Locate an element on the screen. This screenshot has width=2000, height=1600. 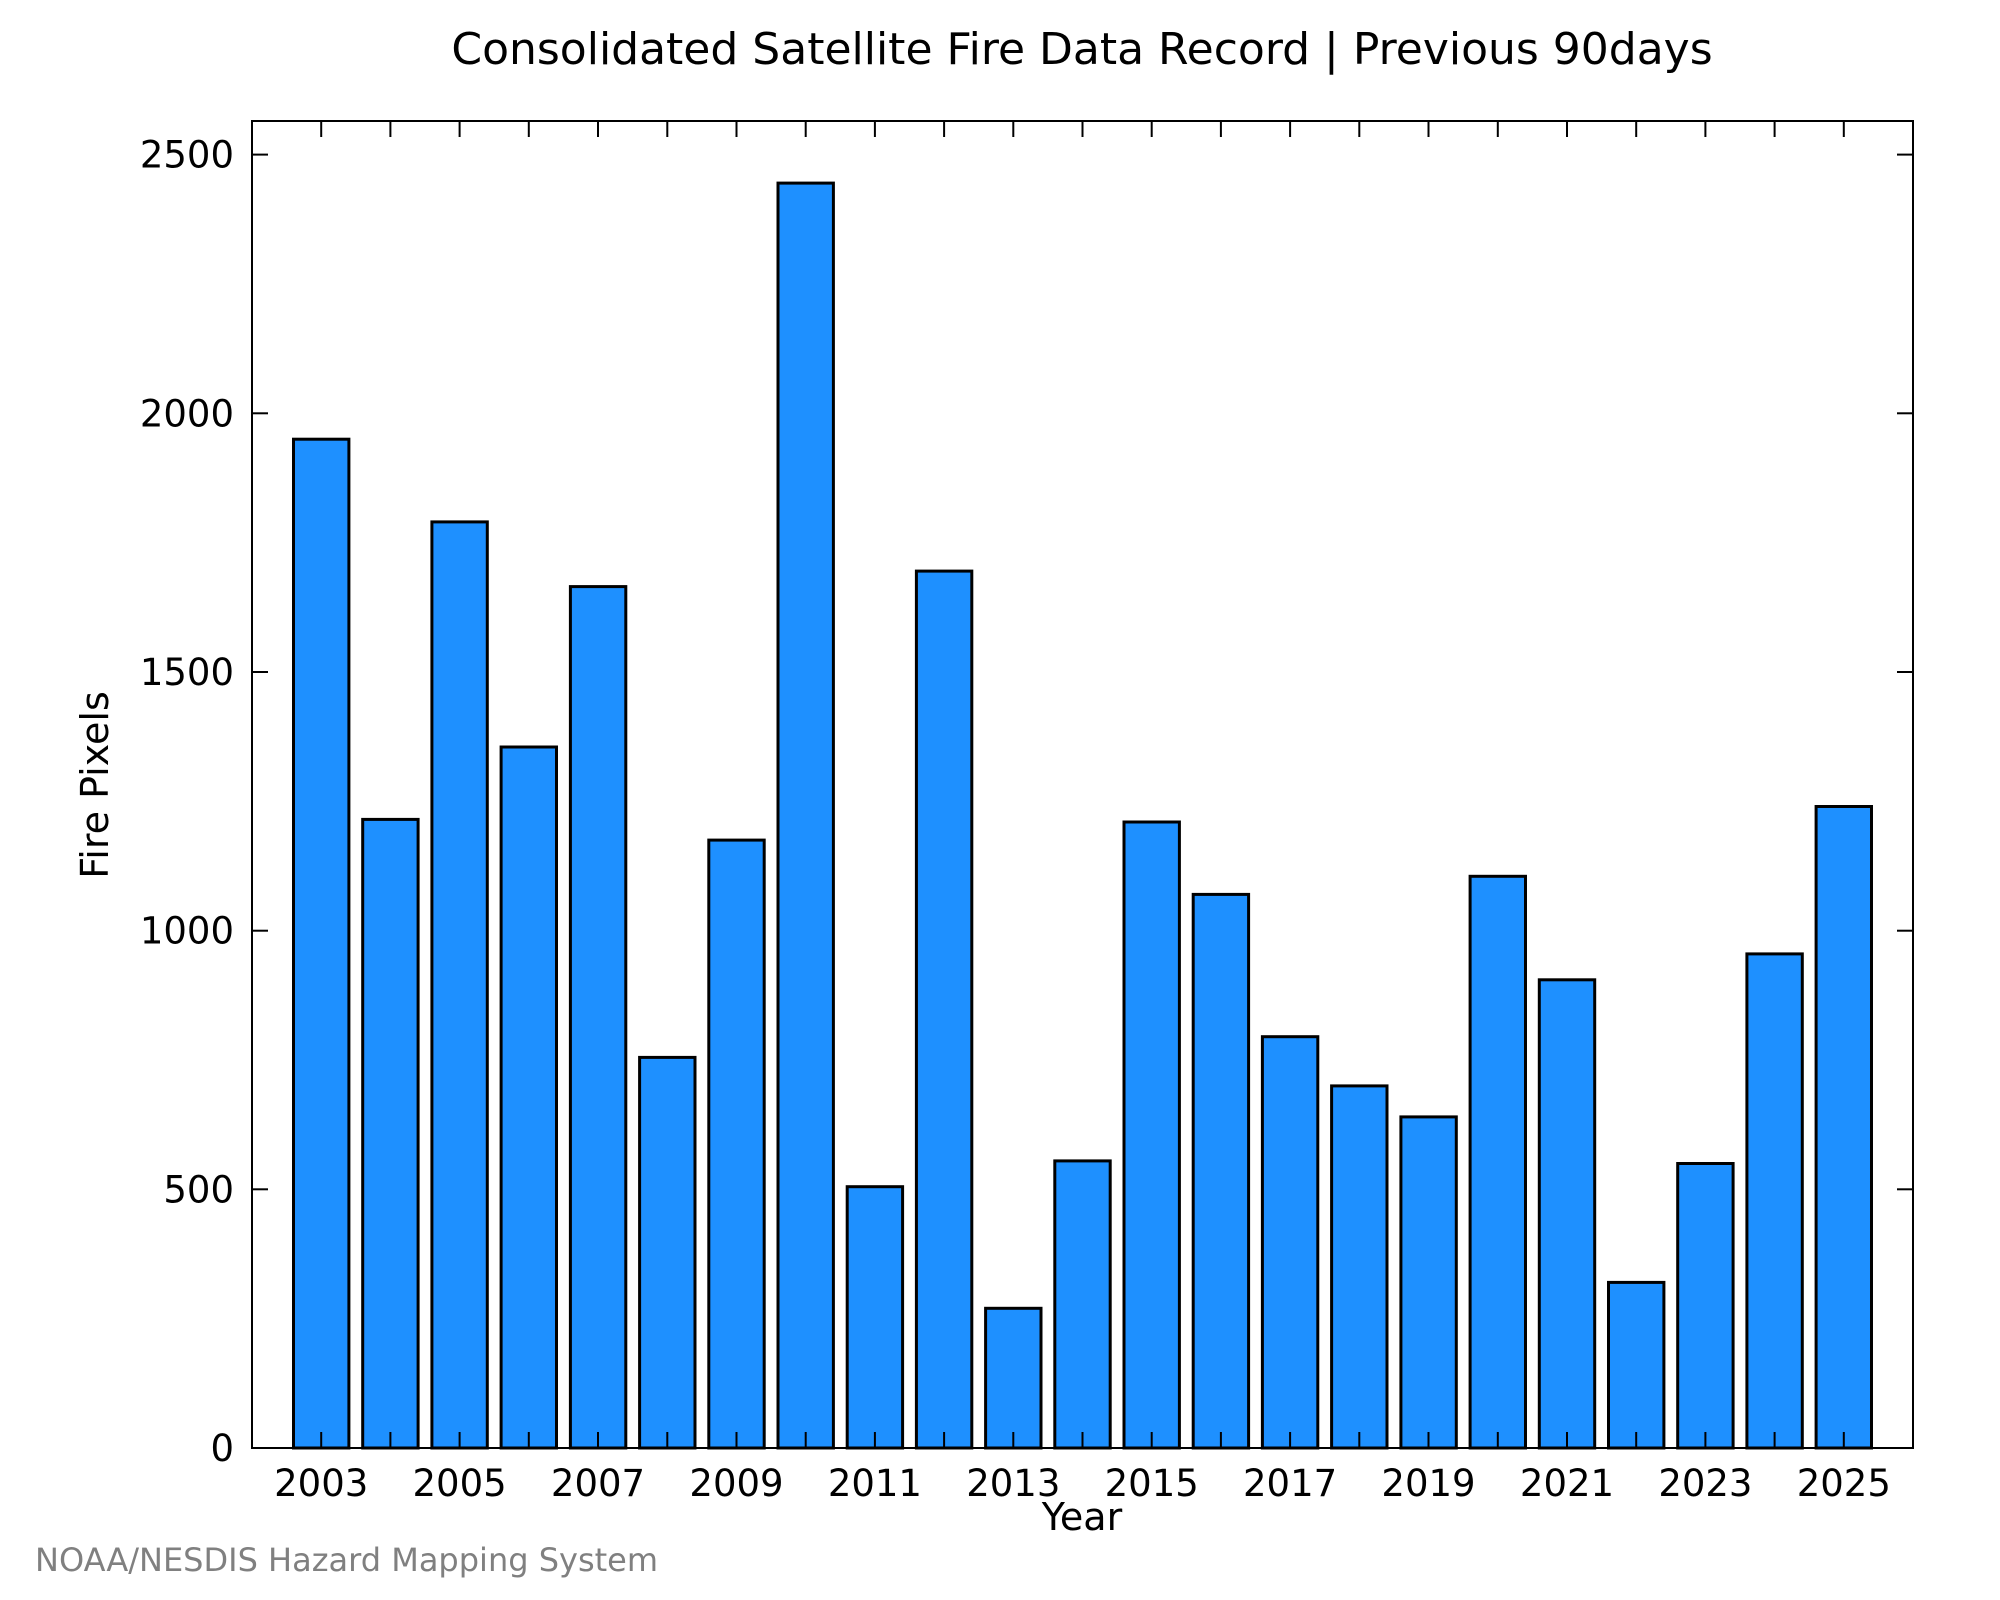
bar-2015 is located at coordinates (1151, 1135).